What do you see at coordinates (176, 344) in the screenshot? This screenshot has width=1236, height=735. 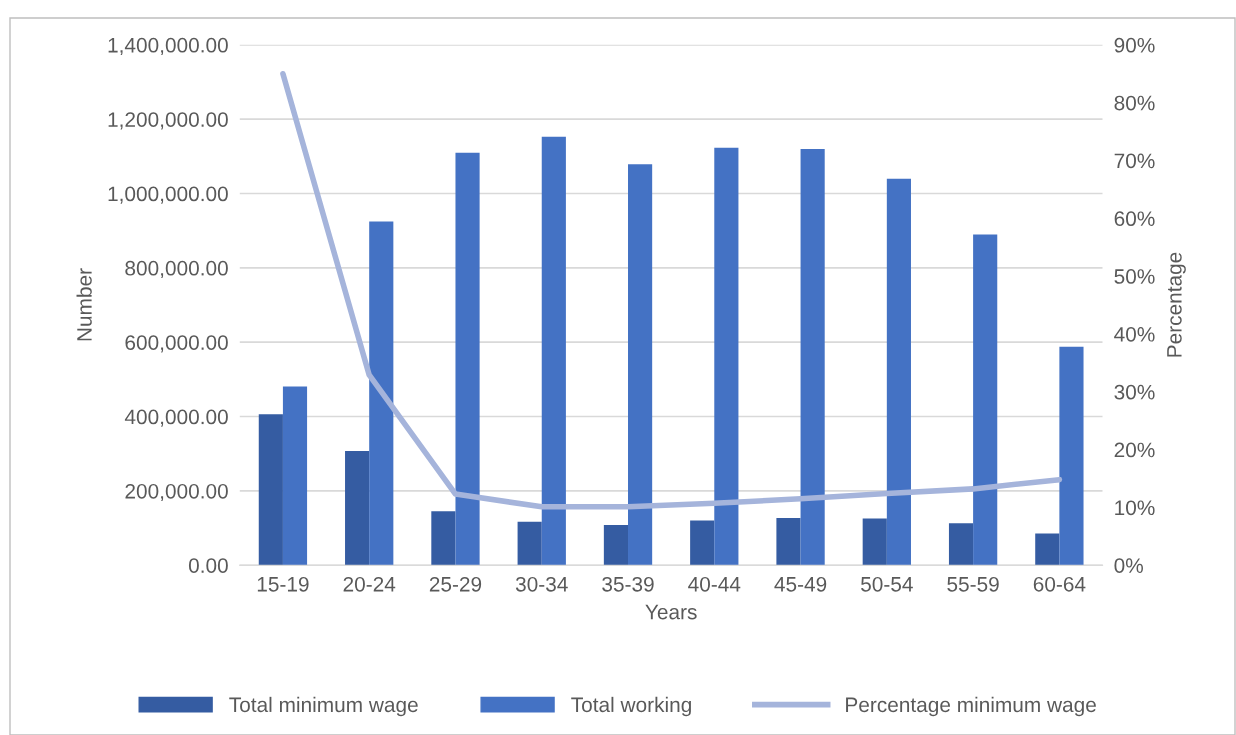 I see `y-tick-label: 600,000.00` at bounding box center [176, 344].